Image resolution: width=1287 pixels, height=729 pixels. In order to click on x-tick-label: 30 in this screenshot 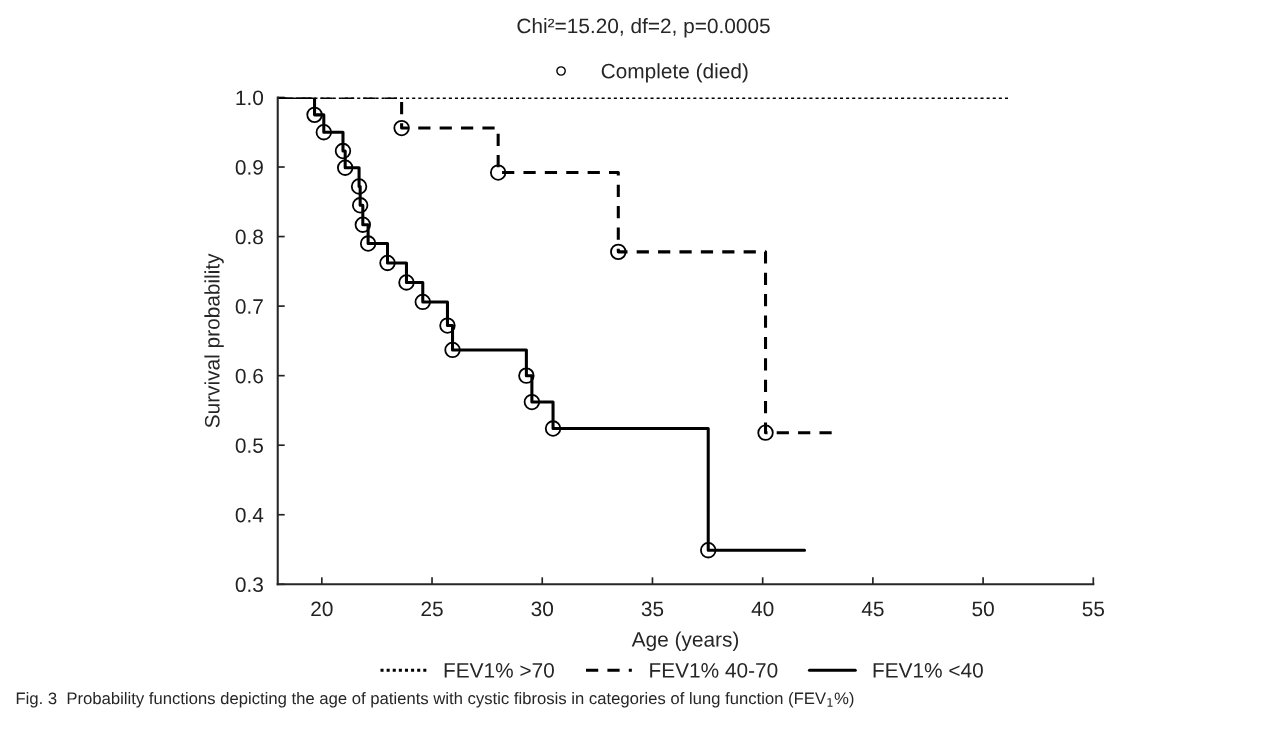, I will do `click(542, 609)`.